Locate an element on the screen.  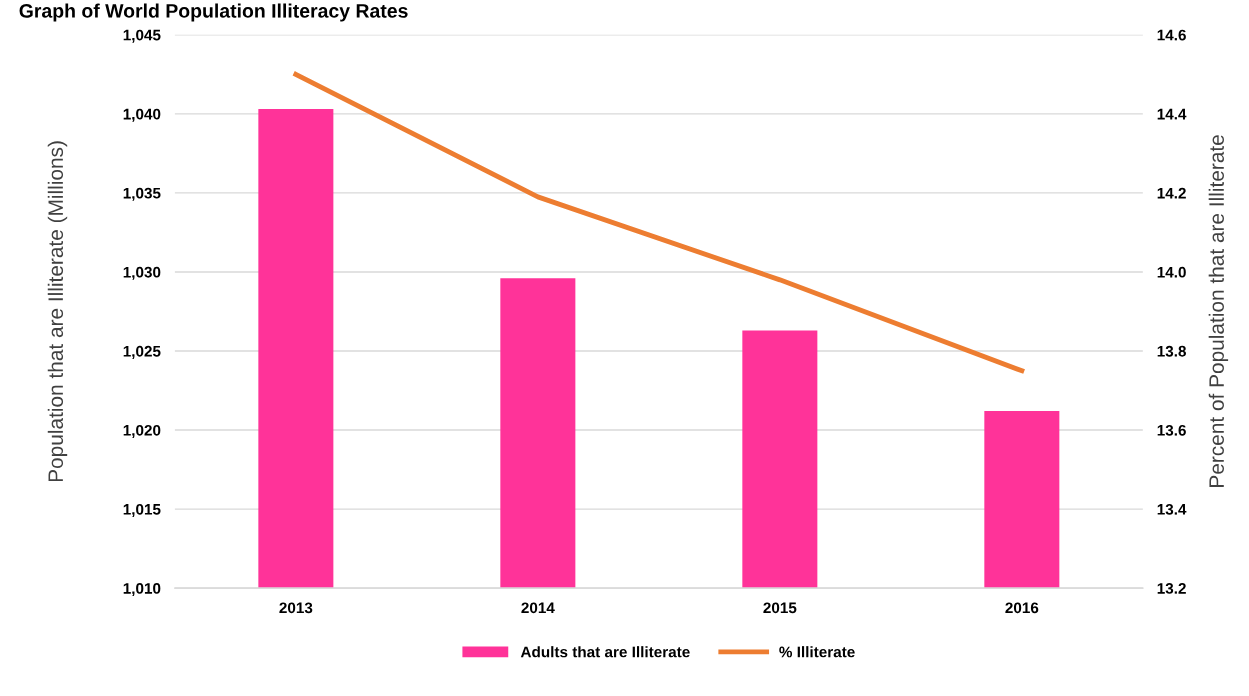
chart-title: Graph of World Population Illiteracy Rates is located at coordinates (213, 12).